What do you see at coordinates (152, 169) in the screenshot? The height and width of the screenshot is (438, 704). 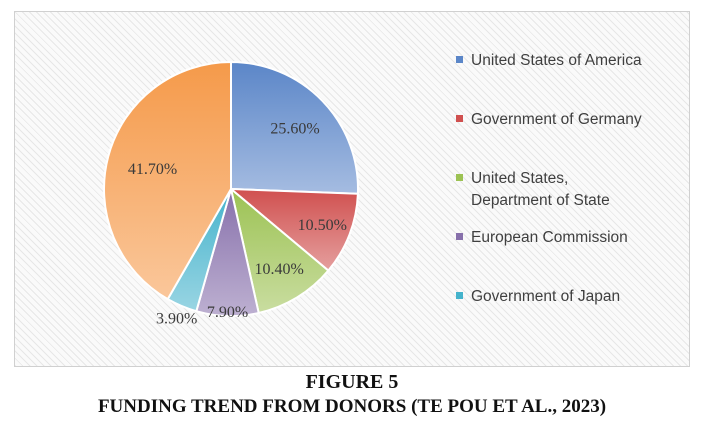 I see `data-label-other: 41.70%` at bounding box center [152, 169].